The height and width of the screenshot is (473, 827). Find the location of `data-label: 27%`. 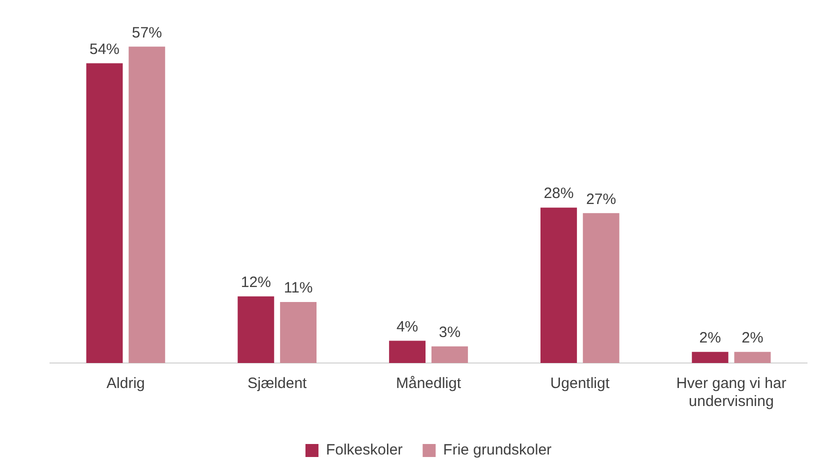

data-label: 27% is located at coordinates (601, 199).